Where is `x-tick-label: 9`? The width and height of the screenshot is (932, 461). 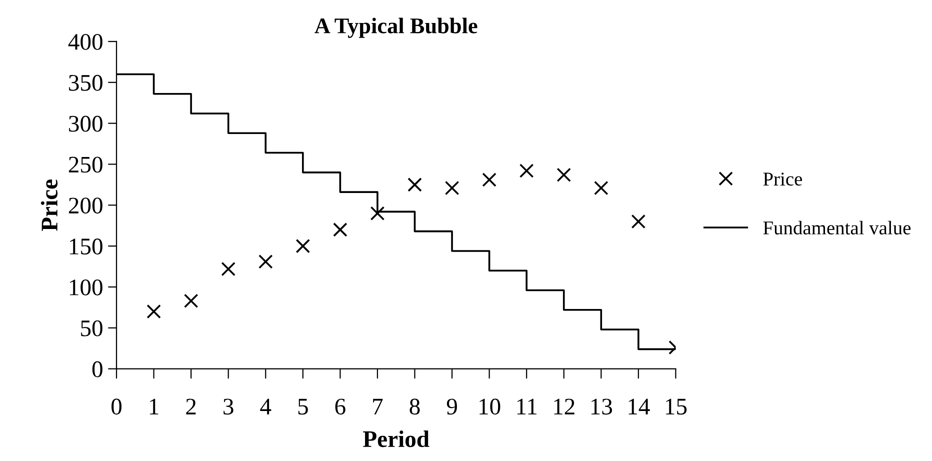 x-tick-label: 9 is located at coordinates (451, 406).